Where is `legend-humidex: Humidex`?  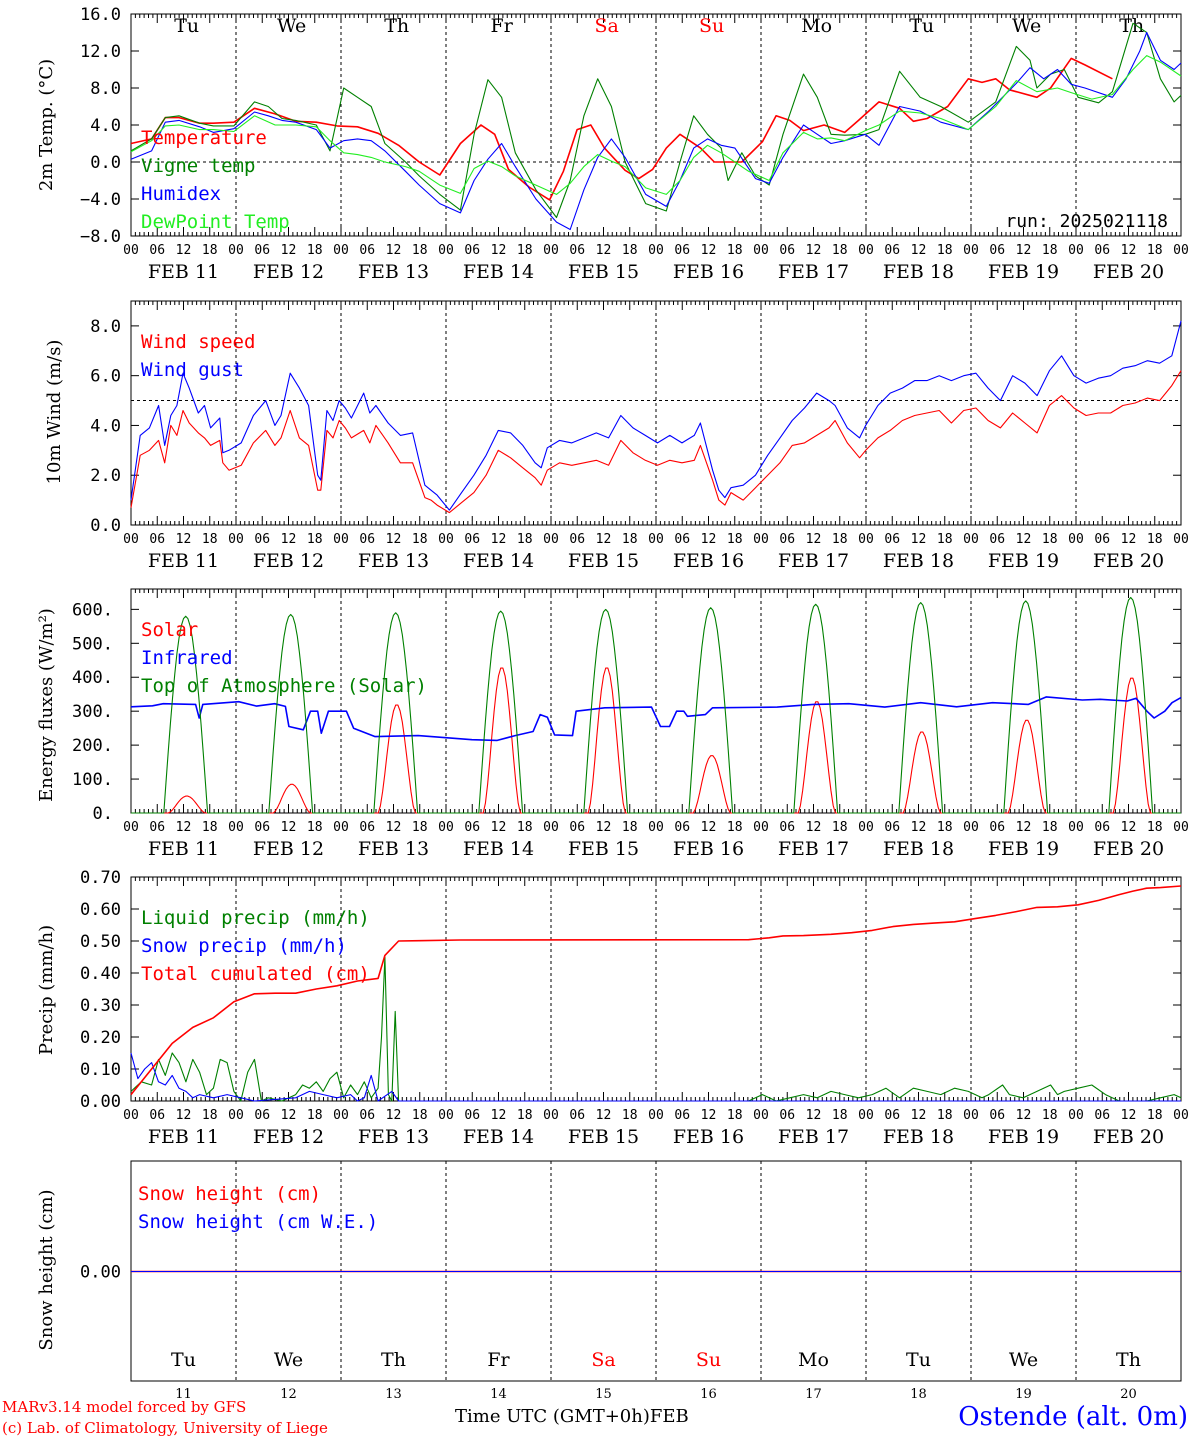
legend-humidex: Humidex is located at coordinates (181, 194).